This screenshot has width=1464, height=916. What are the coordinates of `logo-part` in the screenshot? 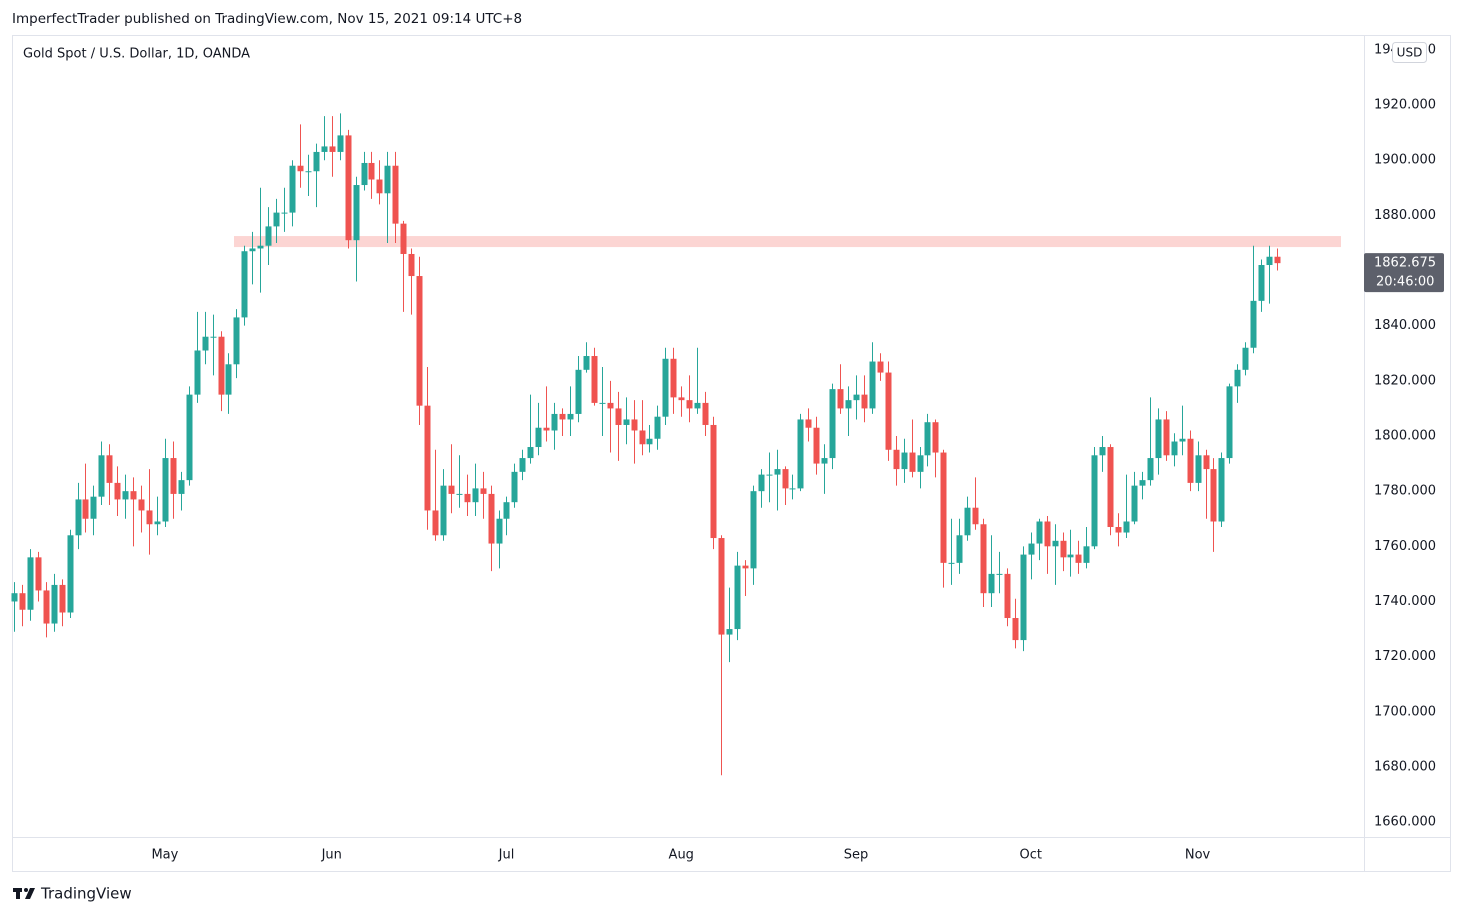 It's located at (18, 893).